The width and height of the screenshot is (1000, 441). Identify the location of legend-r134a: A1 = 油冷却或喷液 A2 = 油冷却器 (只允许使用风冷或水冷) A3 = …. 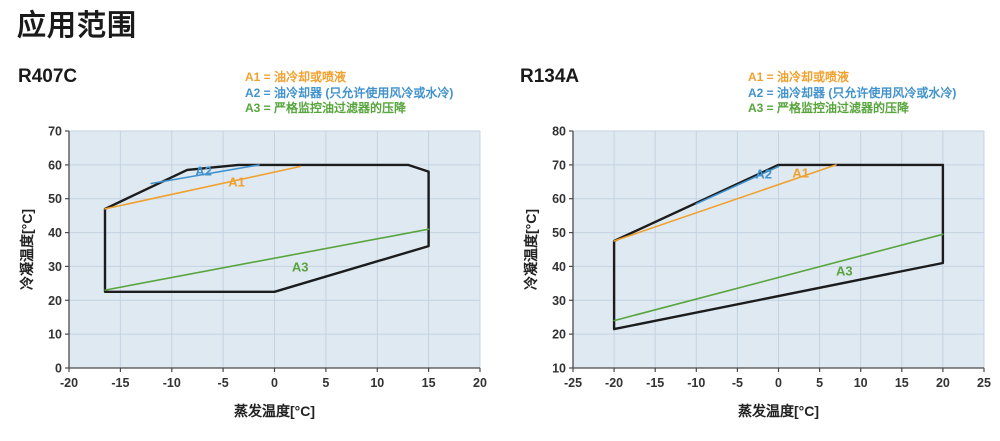
(852, 93).